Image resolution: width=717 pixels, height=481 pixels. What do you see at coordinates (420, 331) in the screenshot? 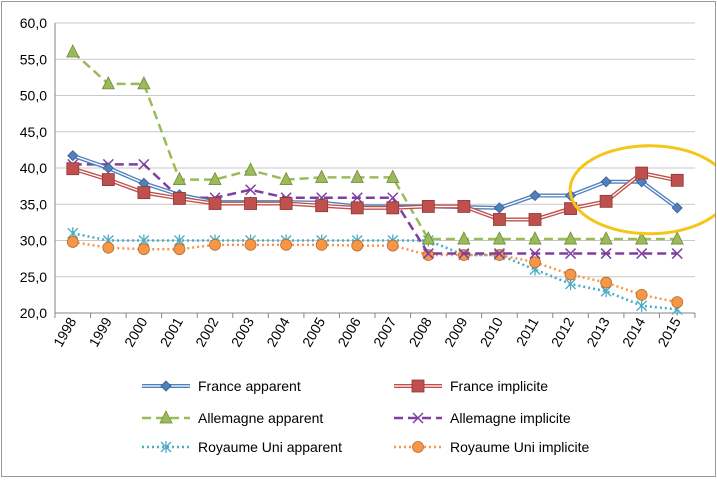
I see `x-tick-label: 2008` at bounding box center [420, 331].